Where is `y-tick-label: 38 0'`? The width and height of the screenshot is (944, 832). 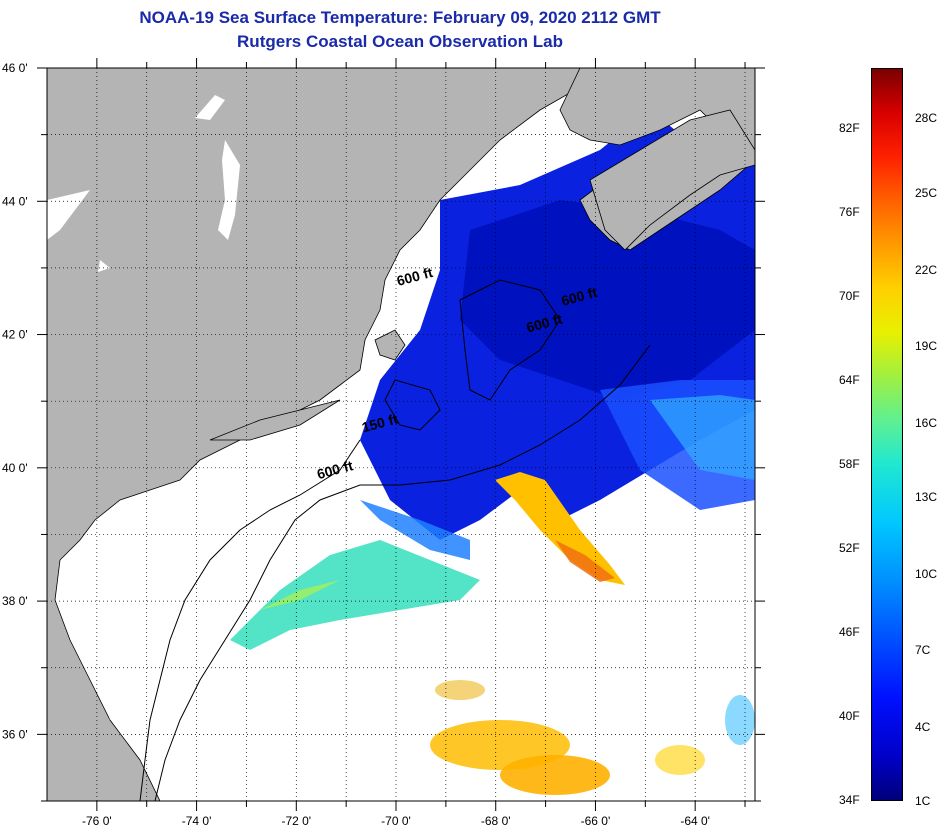
y-tick-label: 38 0' is located at coordinates (15, 601).